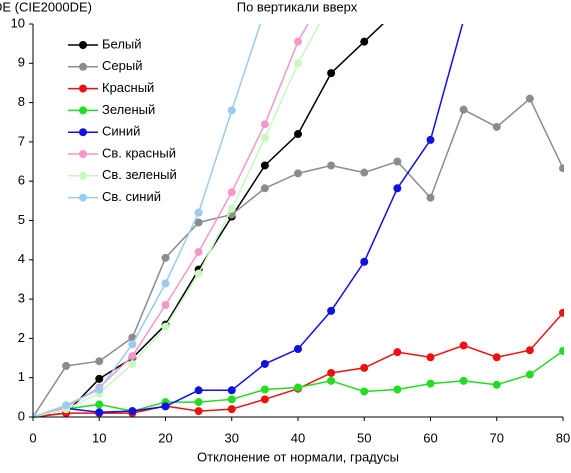 The image size is (571, 473). Describe the element at coordinates (128, 87) in the screenshot. I see `legend-label: Красный` at that location.